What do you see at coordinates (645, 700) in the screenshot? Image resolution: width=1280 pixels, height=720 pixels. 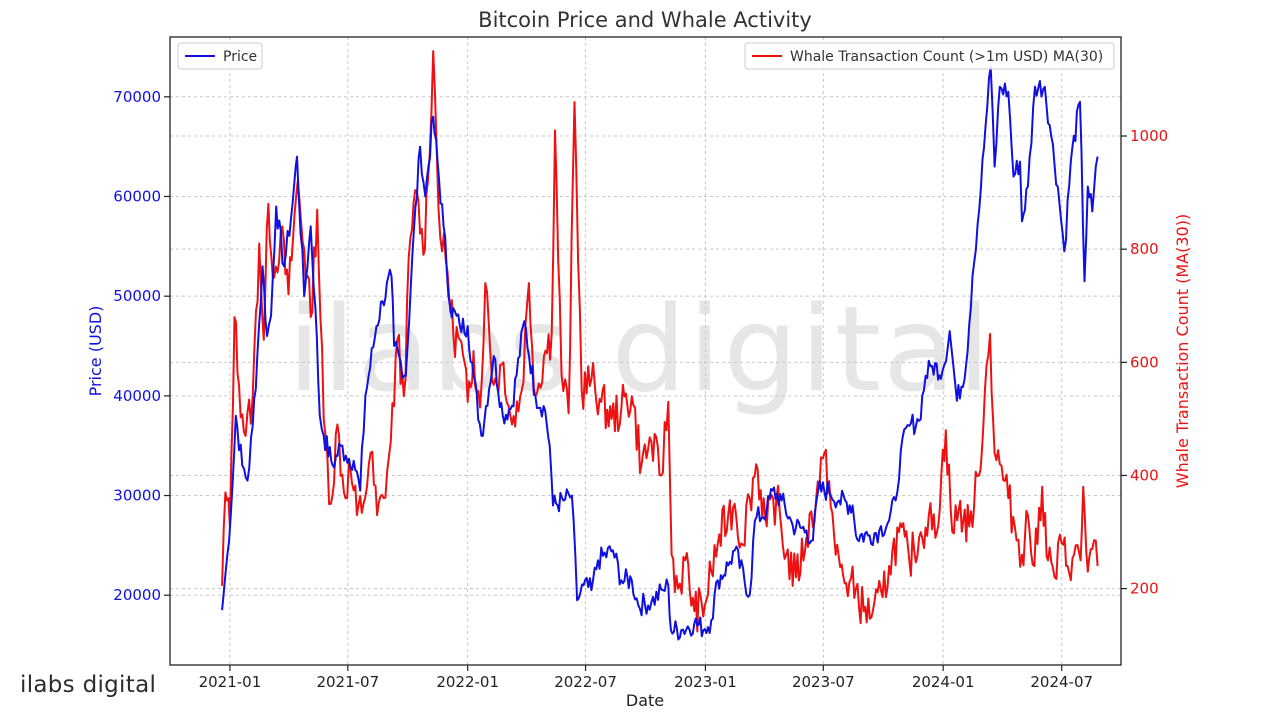 I see `x-axis-label: Date` at bounding box center [645, 700].